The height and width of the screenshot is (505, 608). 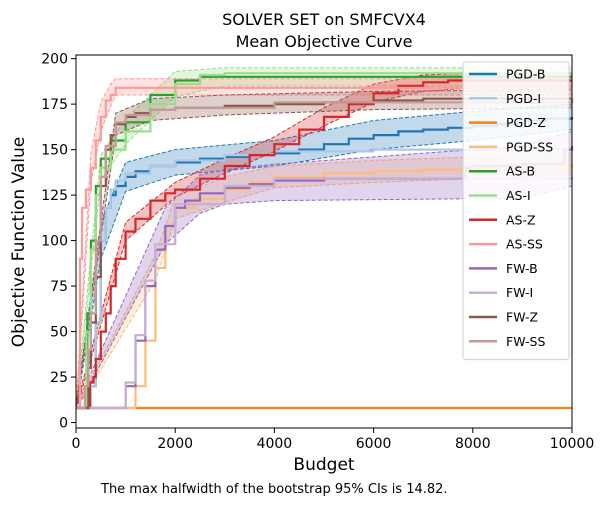 What do you see at coordinates (518, 195) in the screenshot?
I see `legend-label: AS-I` at bounding box center [518, 195].